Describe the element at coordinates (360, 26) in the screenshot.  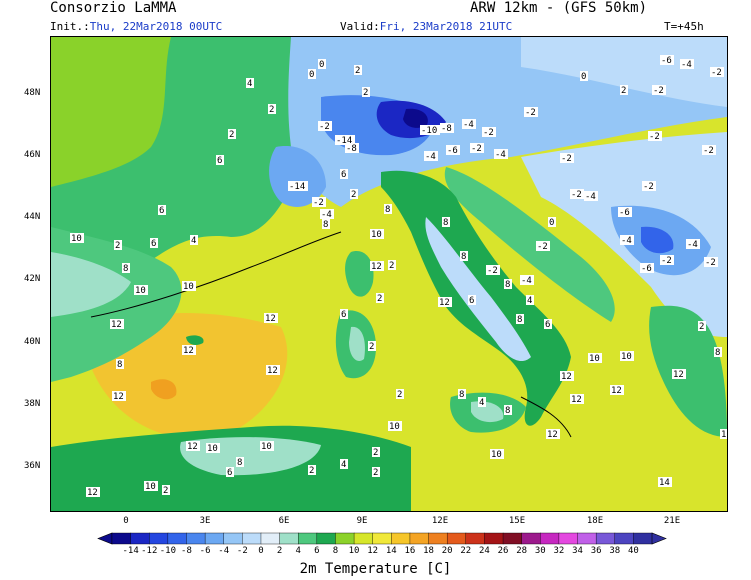
I see `valid-label: Valid:` at that location.